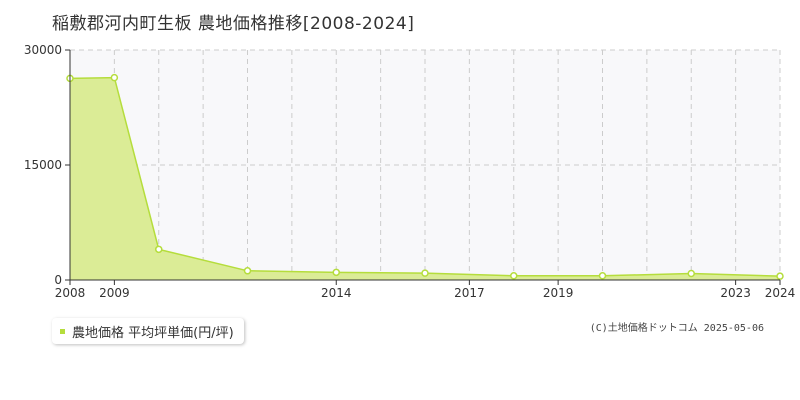  I want to click on x-tick-label-2024: 2024, so click(780, 293).